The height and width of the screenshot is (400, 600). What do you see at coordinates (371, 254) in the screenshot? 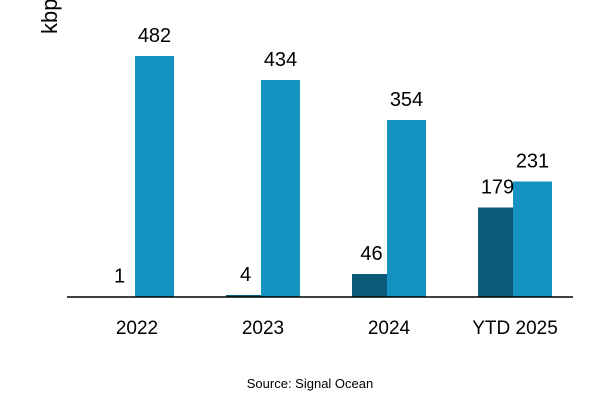
I see `data-label-2024-series-1: 46` at bounding box center [371, 254].